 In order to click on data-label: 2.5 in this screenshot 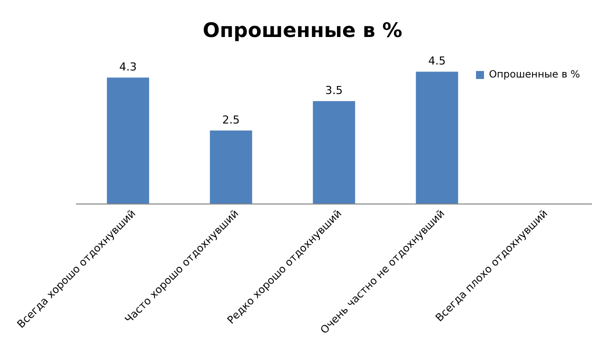, I will do `click(231, 120)`.